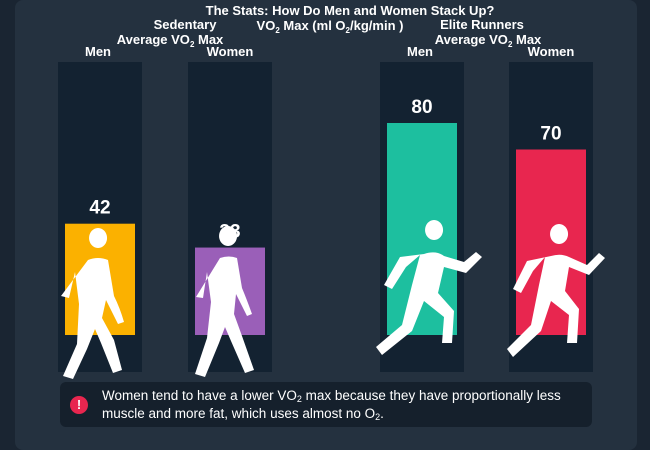  I want to click on exclamation-icon: !, so click(79, 405).